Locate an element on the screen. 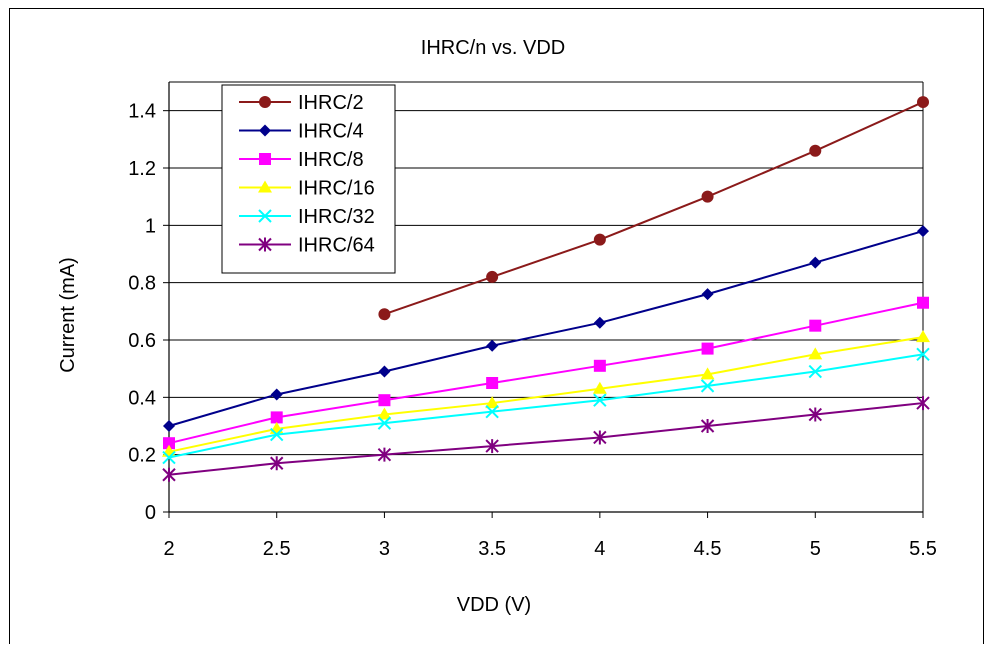  x-tick-label: 3 is located at coordinates (384, 549).